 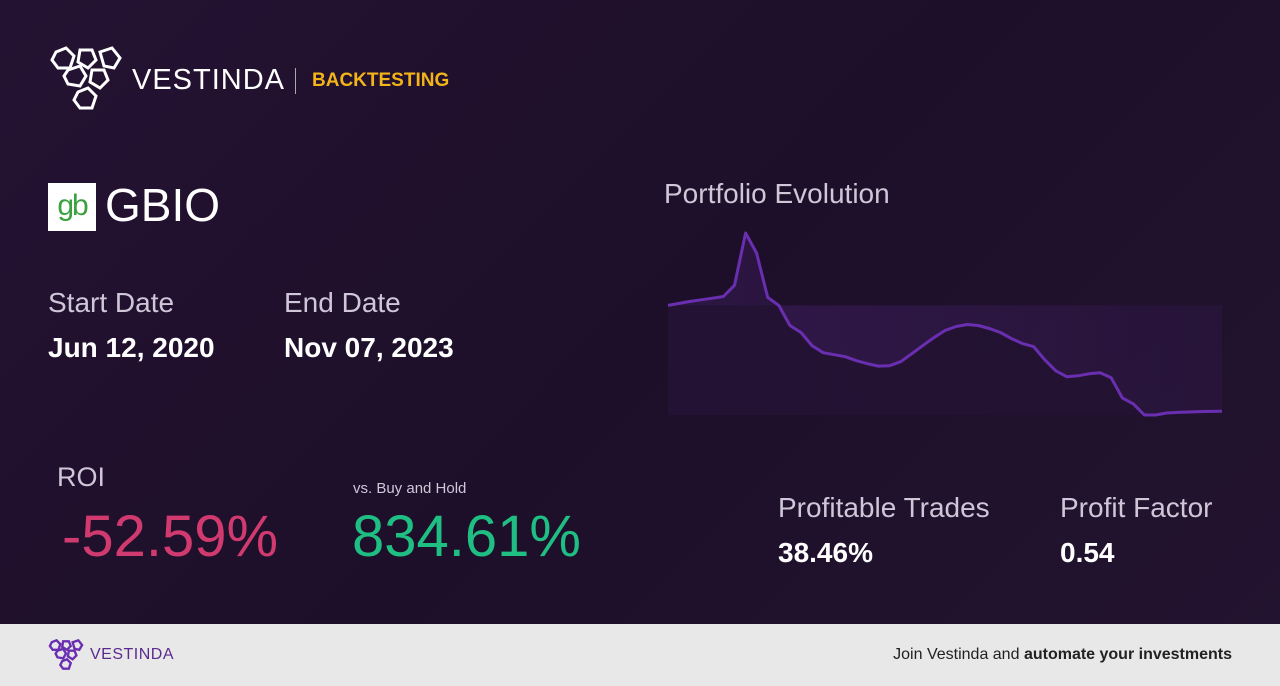 I want to click on area, so click(x=945, y=324).